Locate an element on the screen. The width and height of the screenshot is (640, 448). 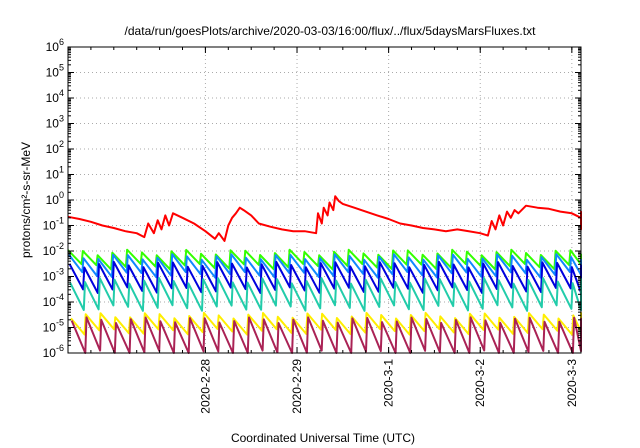
y-tick-label: 10⁻⁵ is located at coordinates (53, 326).